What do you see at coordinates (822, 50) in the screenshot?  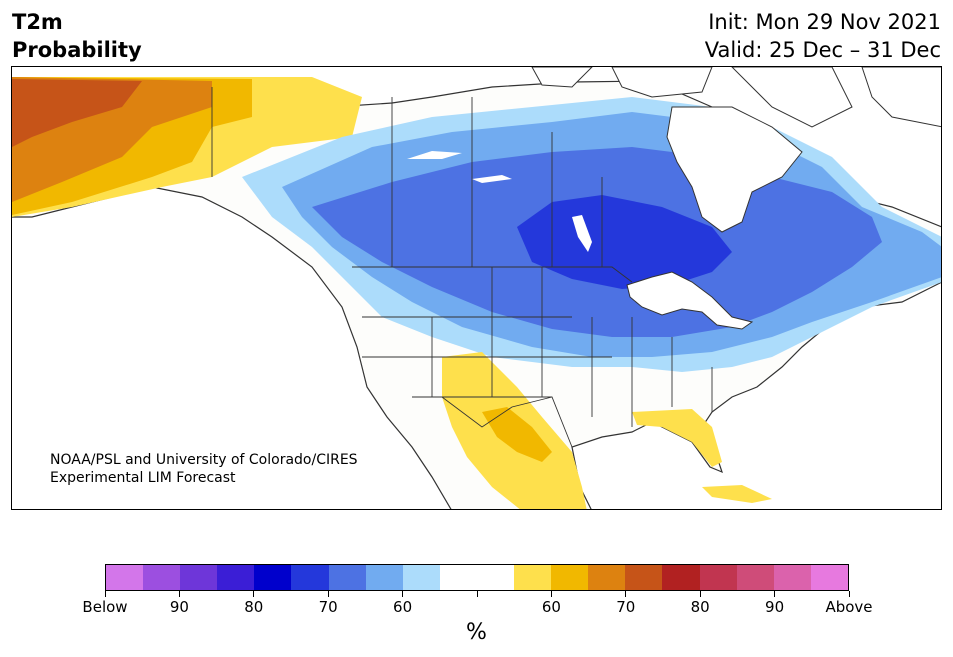 I see `valid-date: Valid: 25 Dec – 31 Dec` at bounding box center [822, 50].